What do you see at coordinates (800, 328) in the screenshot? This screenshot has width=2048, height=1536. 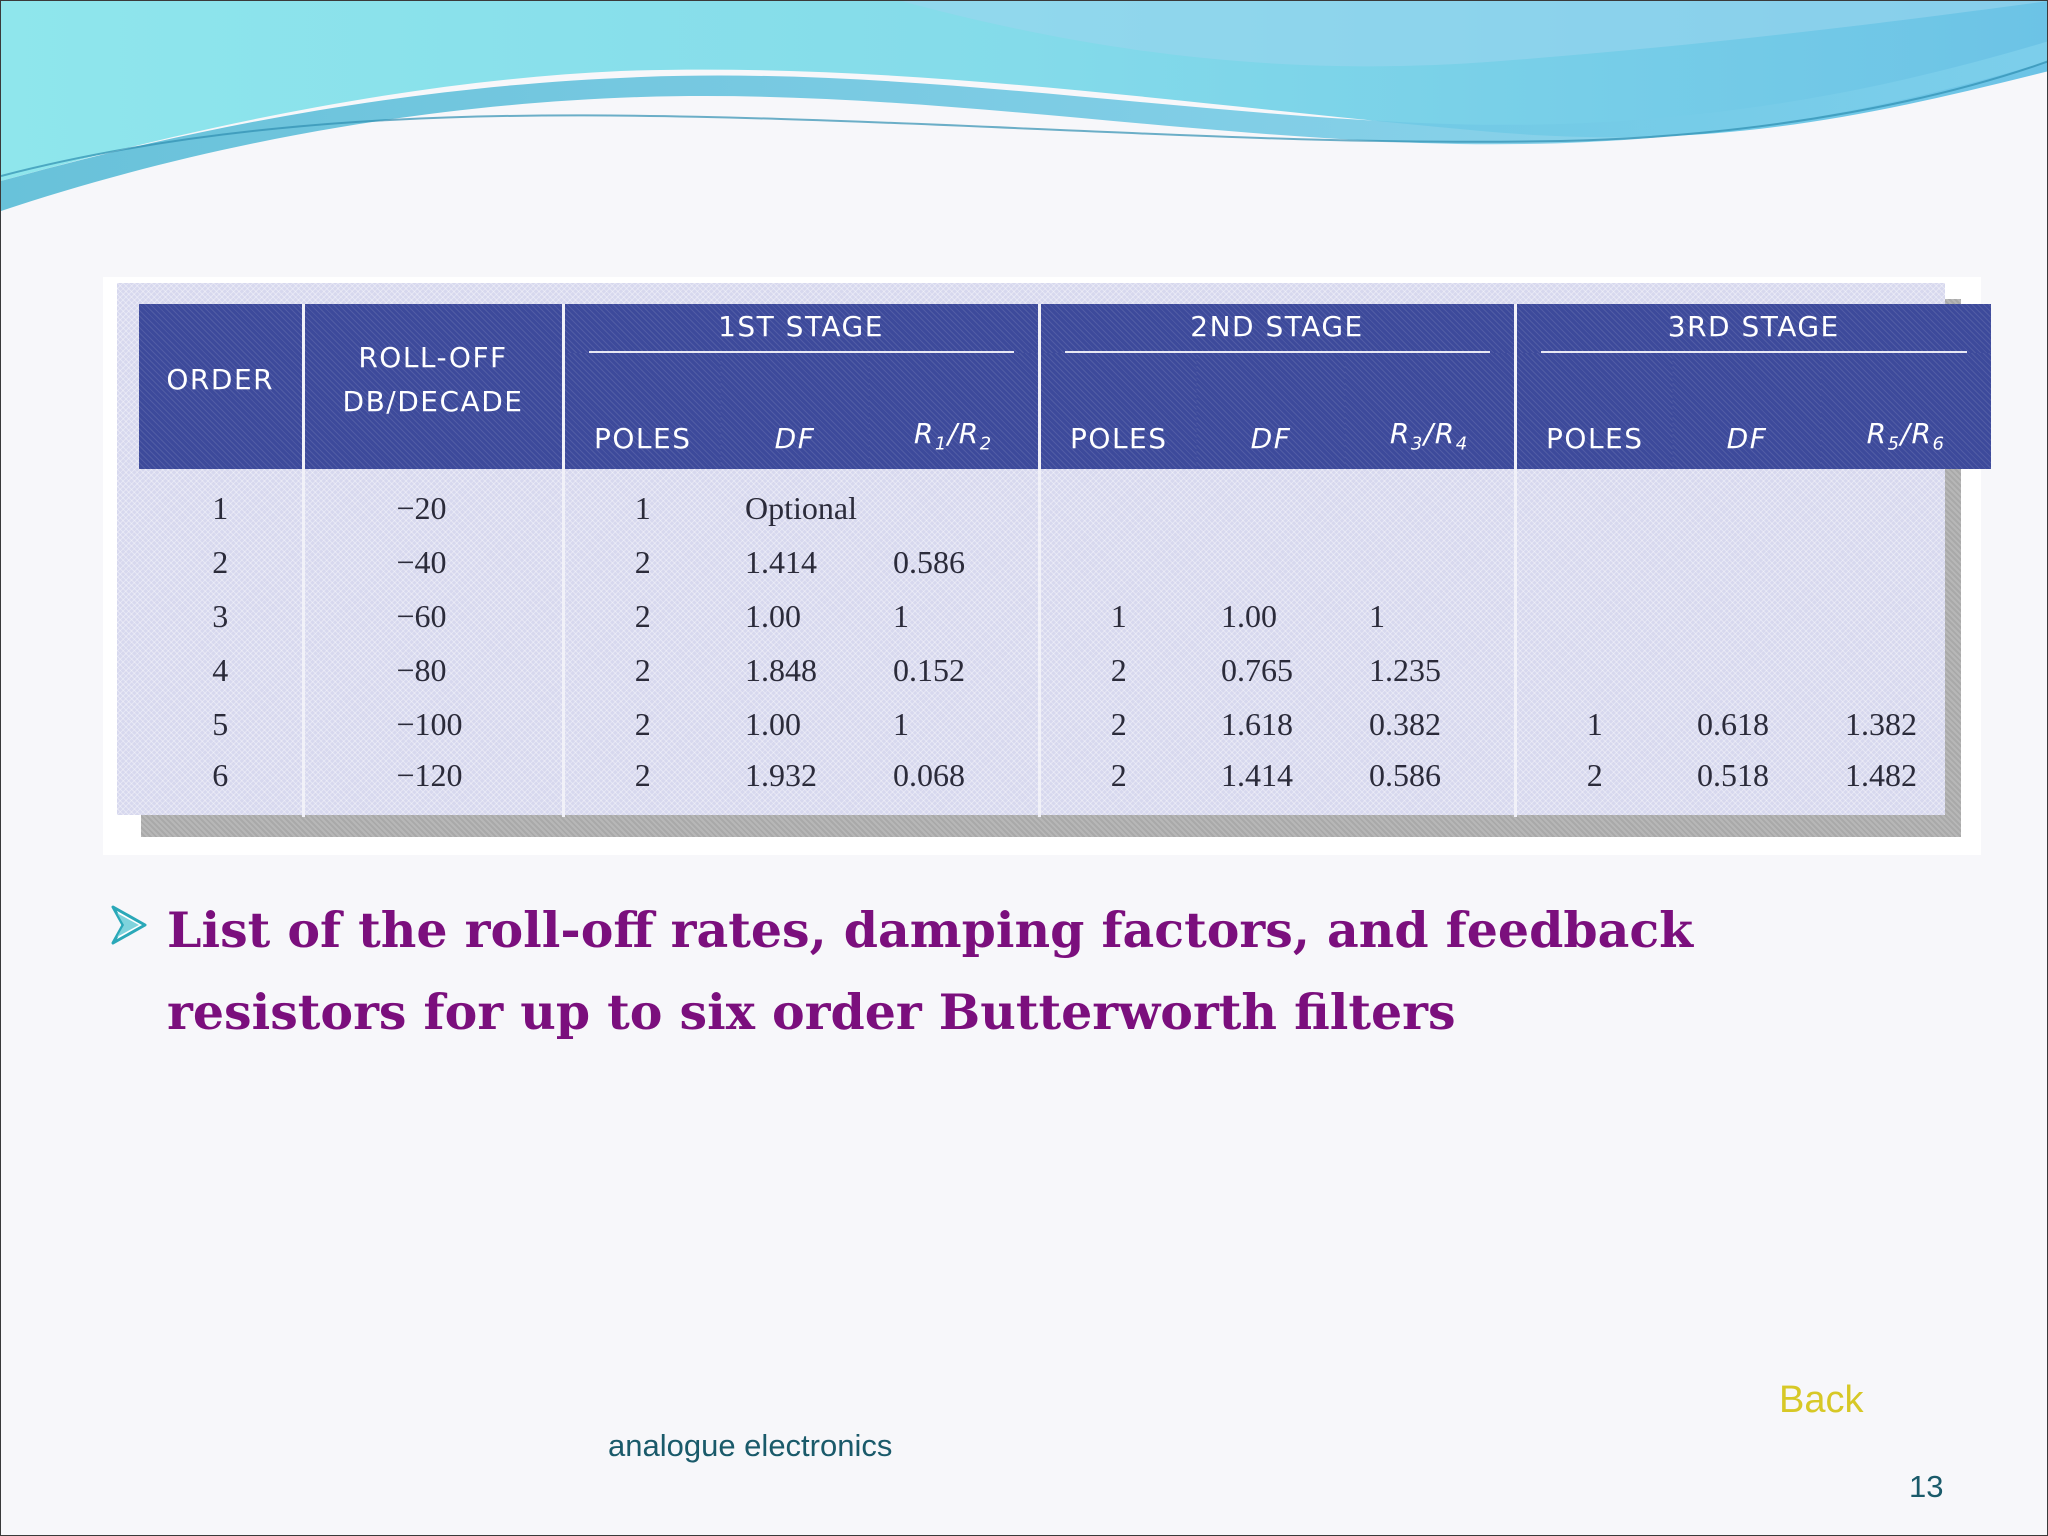 I see `header-stage-1: 1ST STAGE` at bounding box center [800, 328].